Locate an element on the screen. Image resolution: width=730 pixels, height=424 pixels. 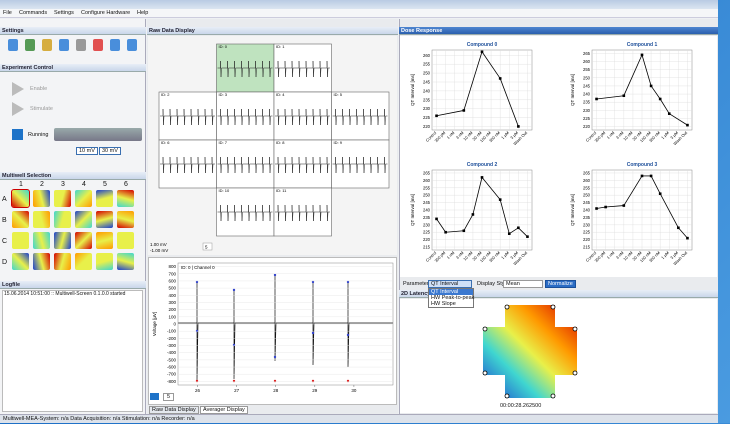
column-label: 6 is located at coordinates (126, 184).